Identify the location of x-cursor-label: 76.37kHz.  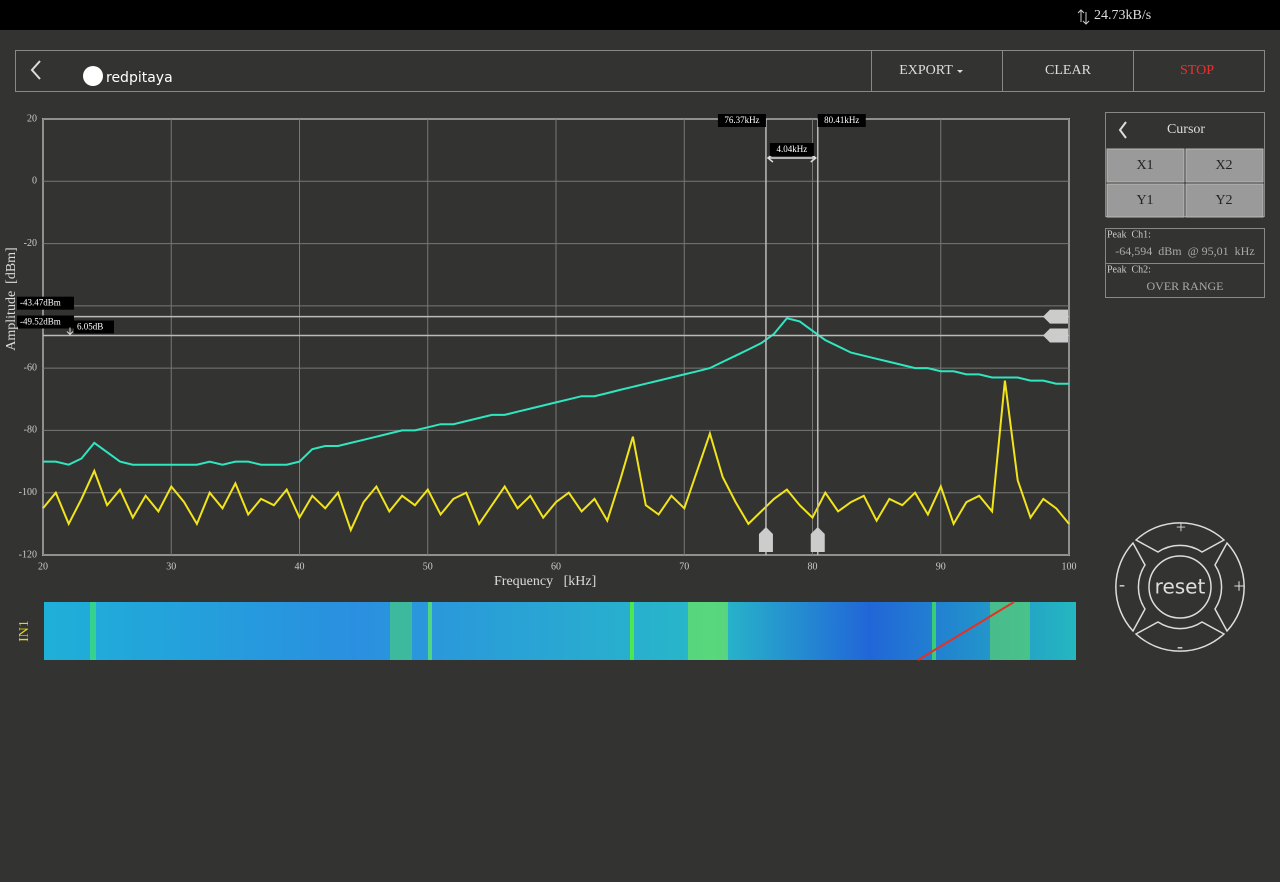
(741, 120).